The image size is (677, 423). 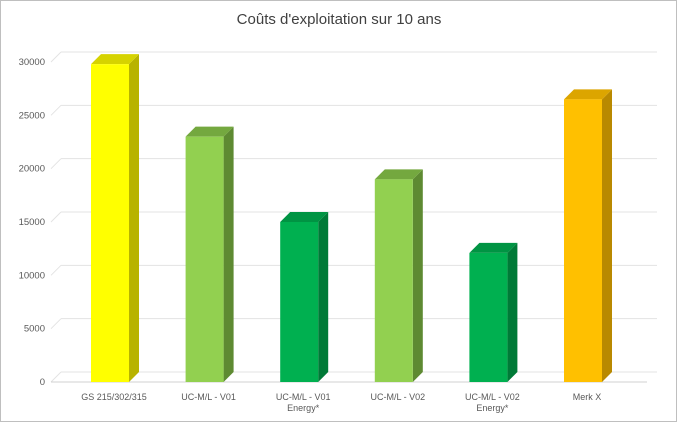 What do you see at coordinates (587, 397) in the screenshot?
I see `x-category-label: Merk X` at bounding box center [587, 397].